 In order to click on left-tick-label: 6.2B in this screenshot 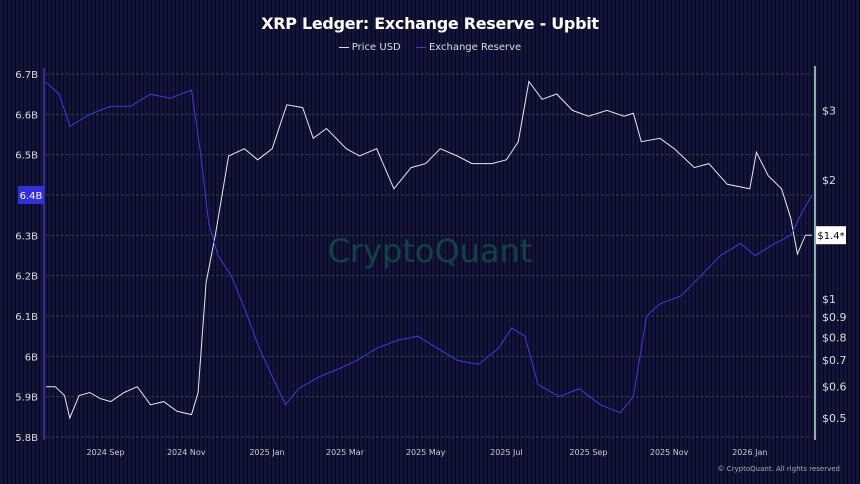, I will do `click(26, 277)`.